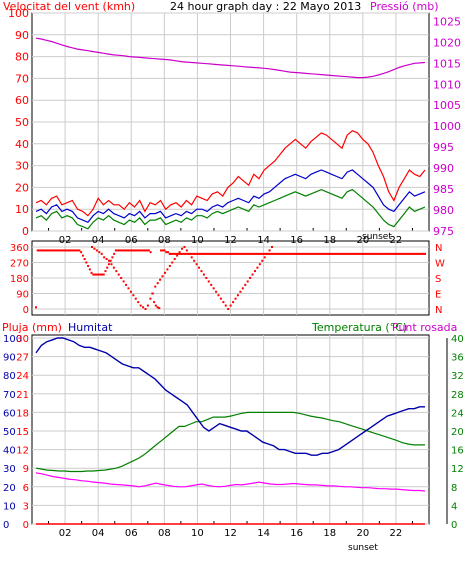 Image resolution: width=470 pixels, height=563 pixels. I want to click on temperature-line, so click(230, 442).